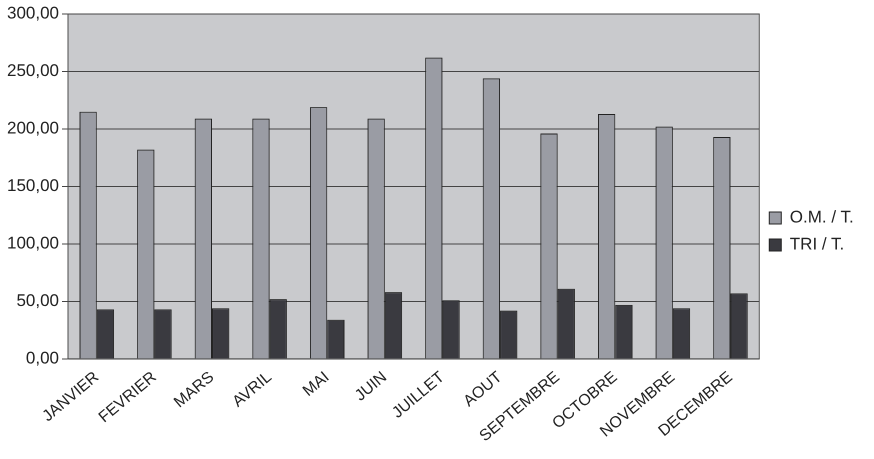 The height and width of the screenshot is (459, 874). I want to click on y-tick-label: 50,00, so click(37, 300).